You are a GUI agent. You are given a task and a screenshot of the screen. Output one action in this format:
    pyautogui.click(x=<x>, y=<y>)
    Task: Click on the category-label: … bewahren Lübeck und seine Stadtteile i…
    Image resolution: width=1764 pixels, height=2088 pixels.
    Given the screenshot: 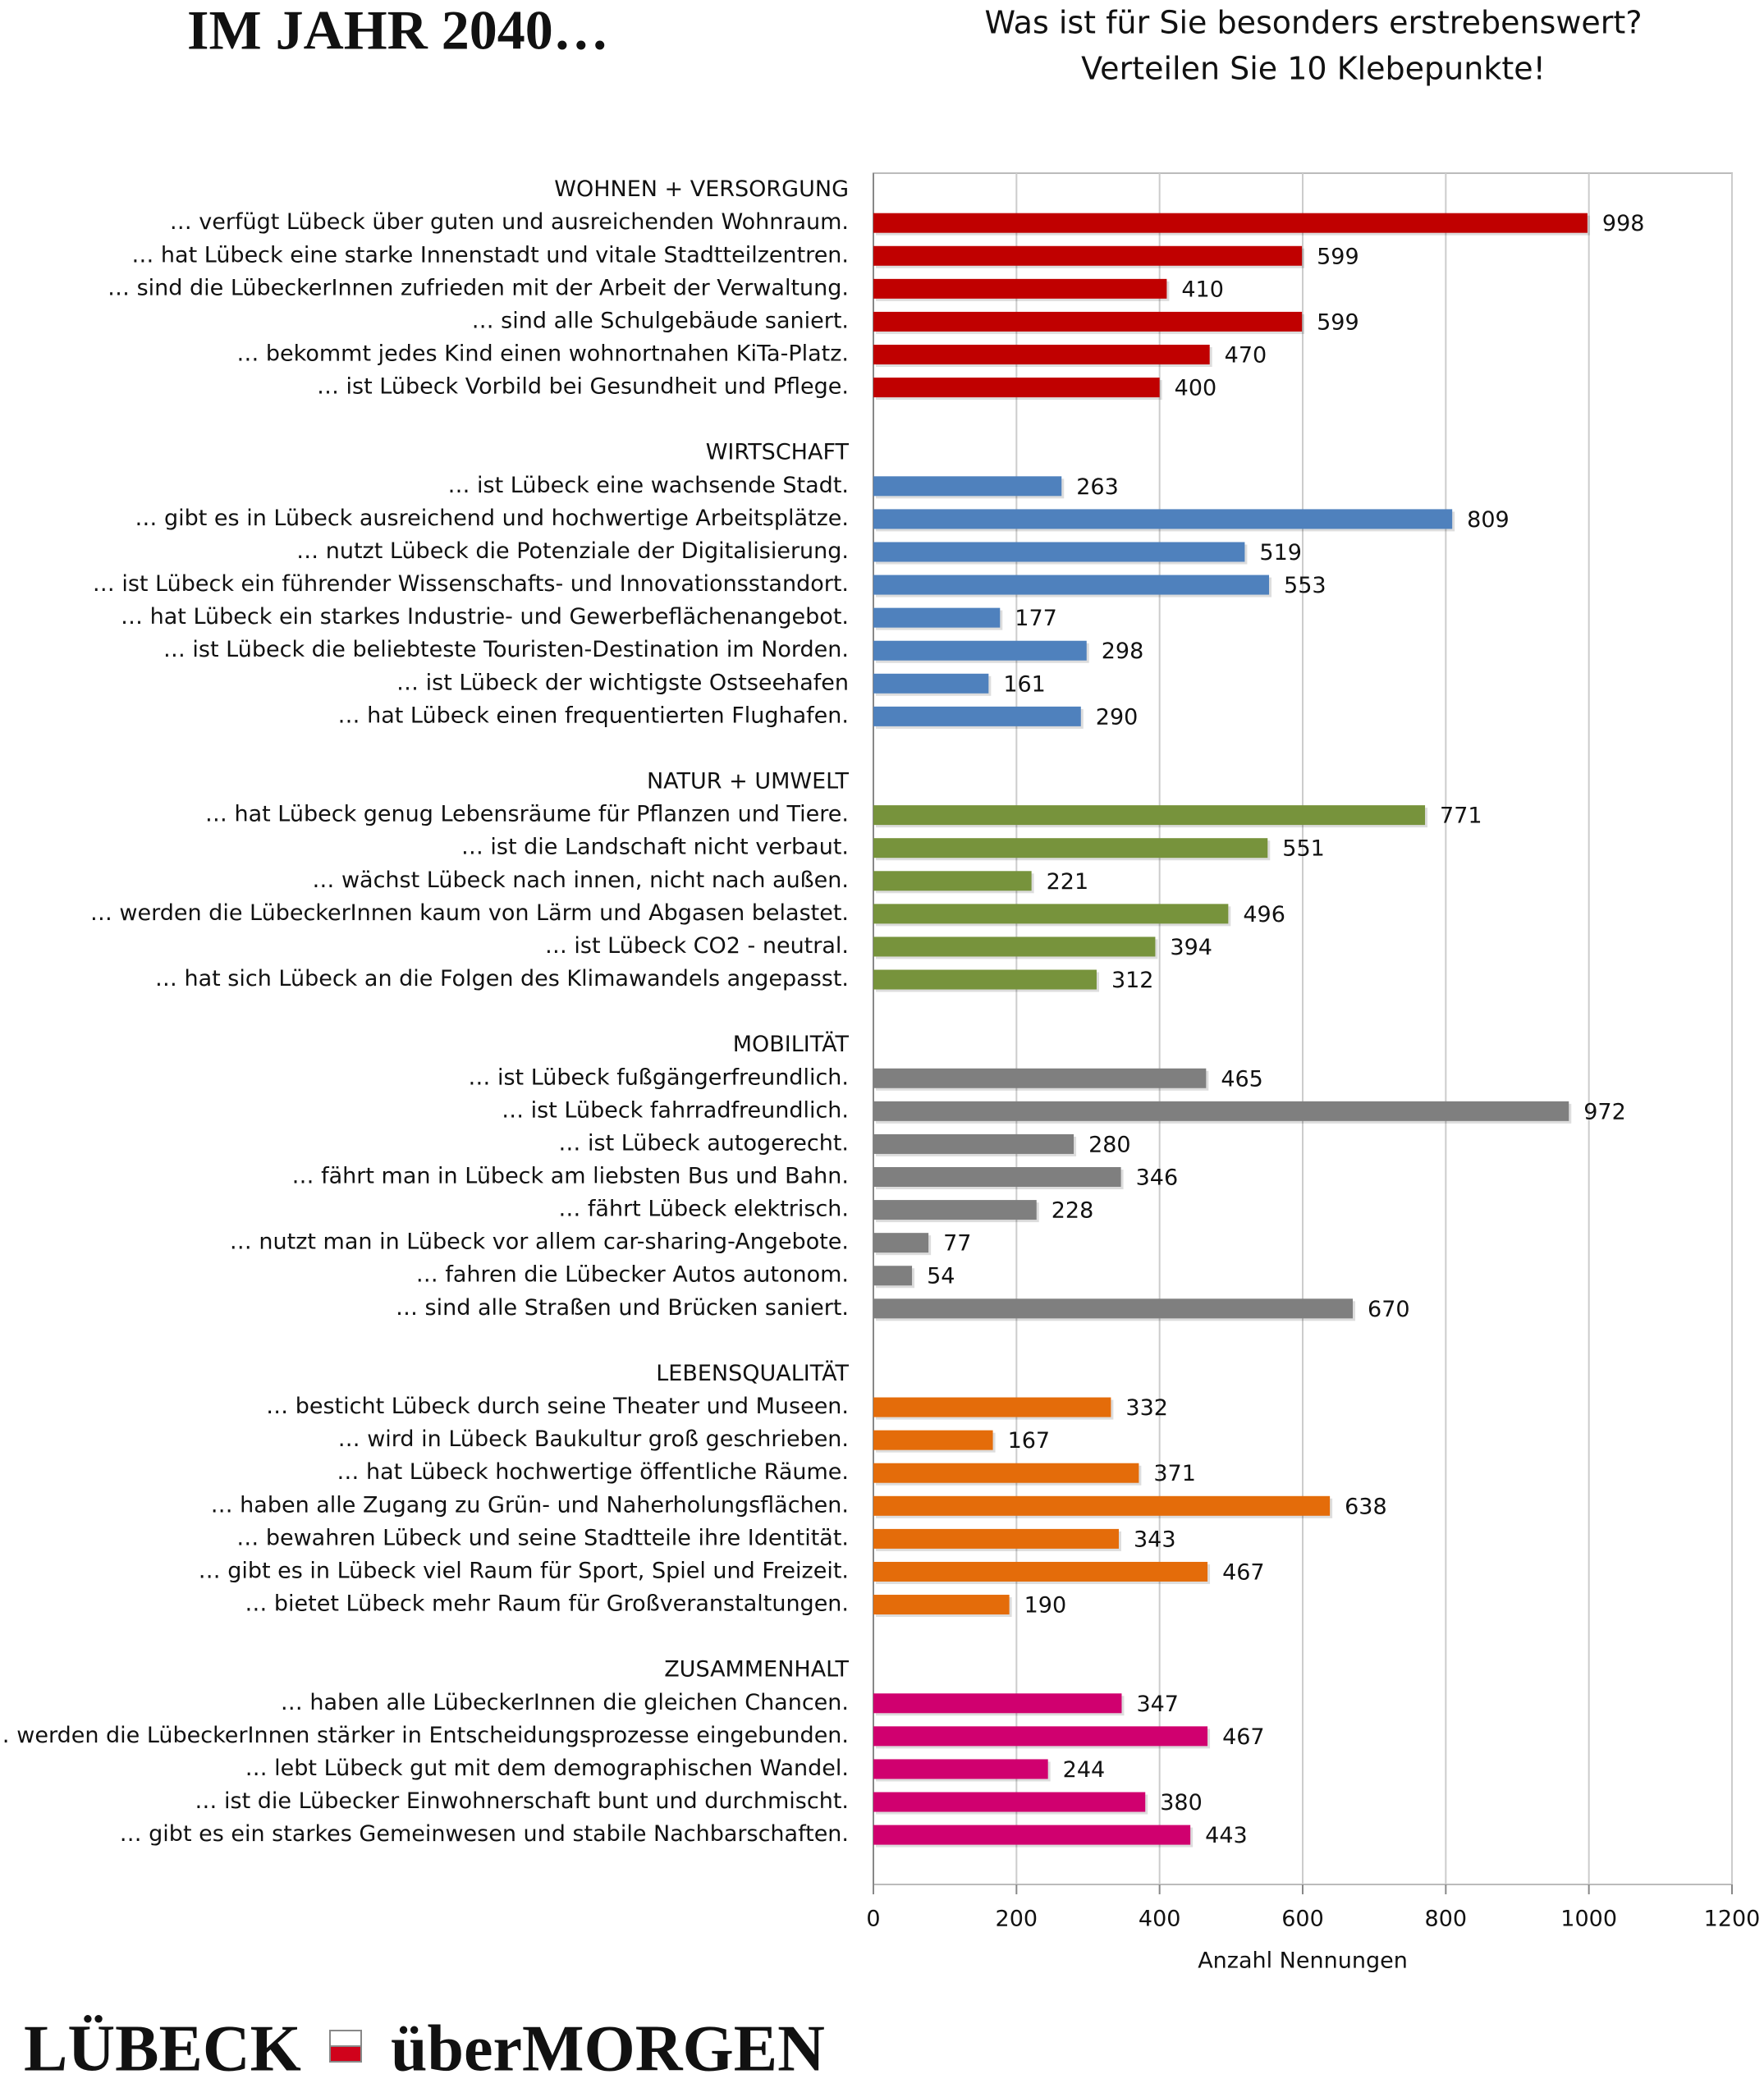 What is the action you would take?
    pyautogui.click(x=542, y=1538)
    